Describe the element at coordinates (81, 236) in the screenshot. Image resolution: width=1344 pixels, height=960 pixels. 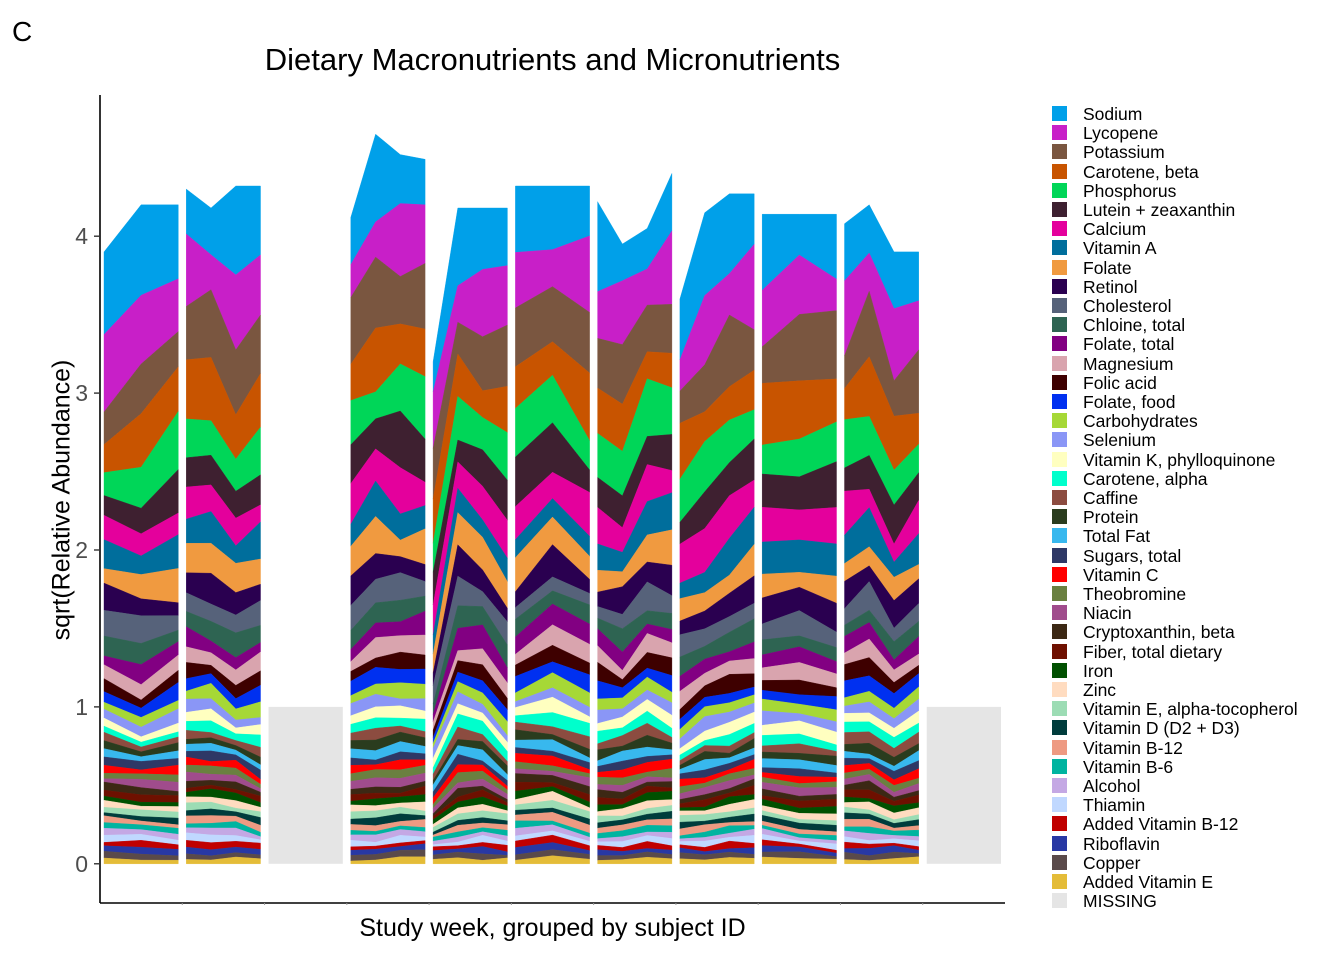
I see `y-tick-label: 4` at that location.